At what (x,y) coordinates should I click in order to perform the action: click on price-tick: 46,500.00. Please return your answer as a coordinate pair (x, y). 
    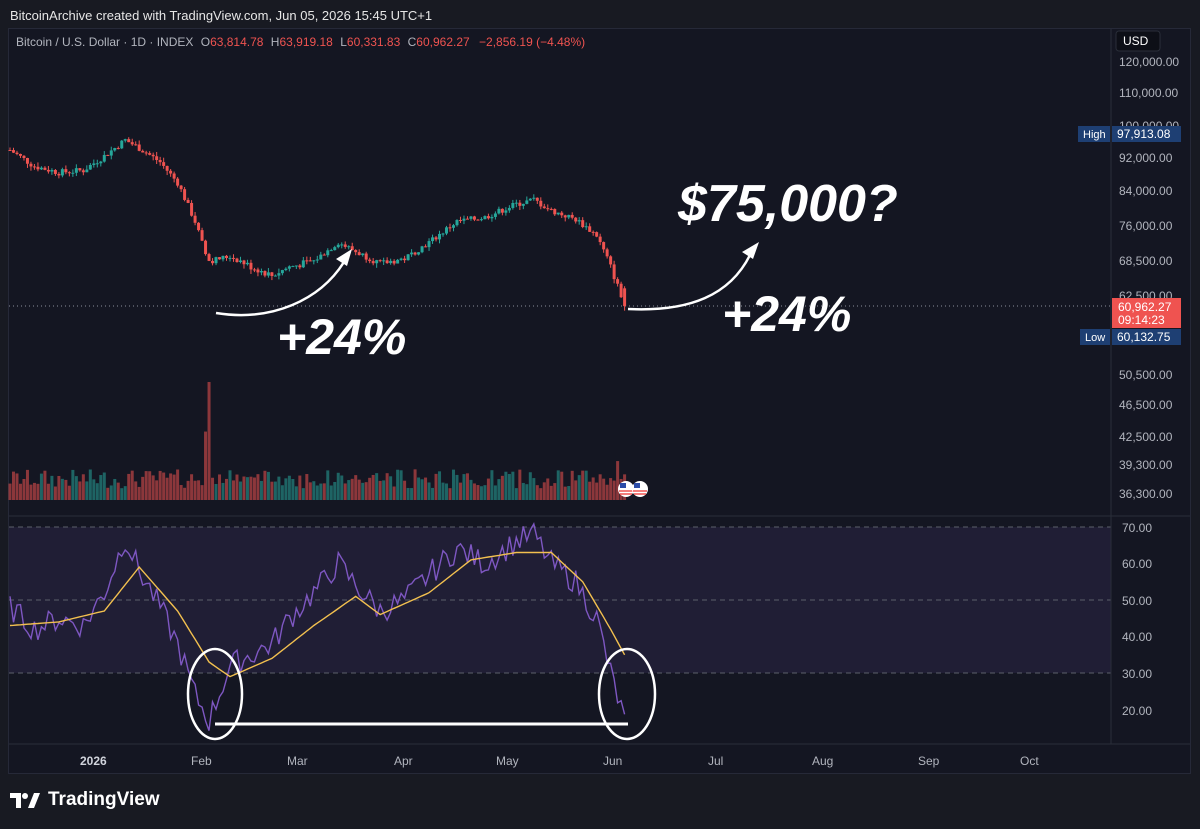
    Looking at the image, I should click on (1146, 405).